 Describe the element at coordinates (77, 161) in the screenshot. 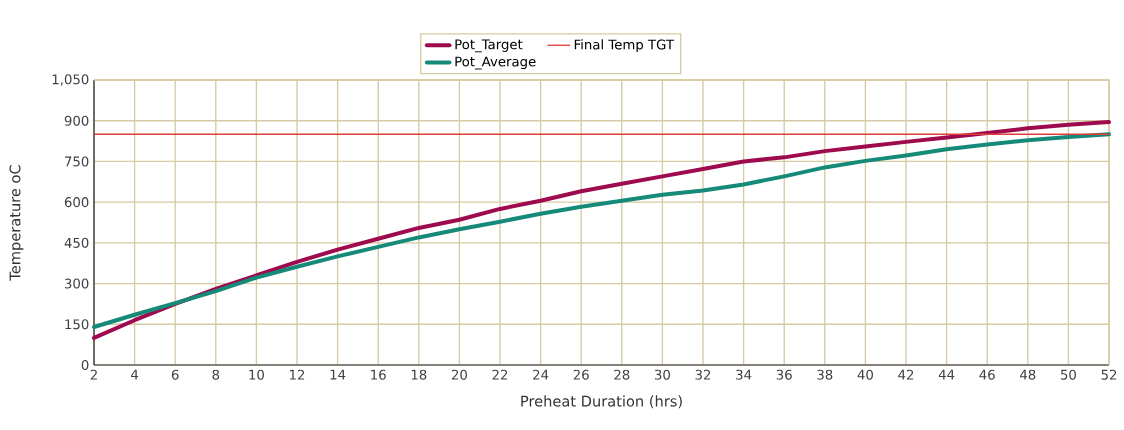

I see `y-tick-label: 750` at that location.